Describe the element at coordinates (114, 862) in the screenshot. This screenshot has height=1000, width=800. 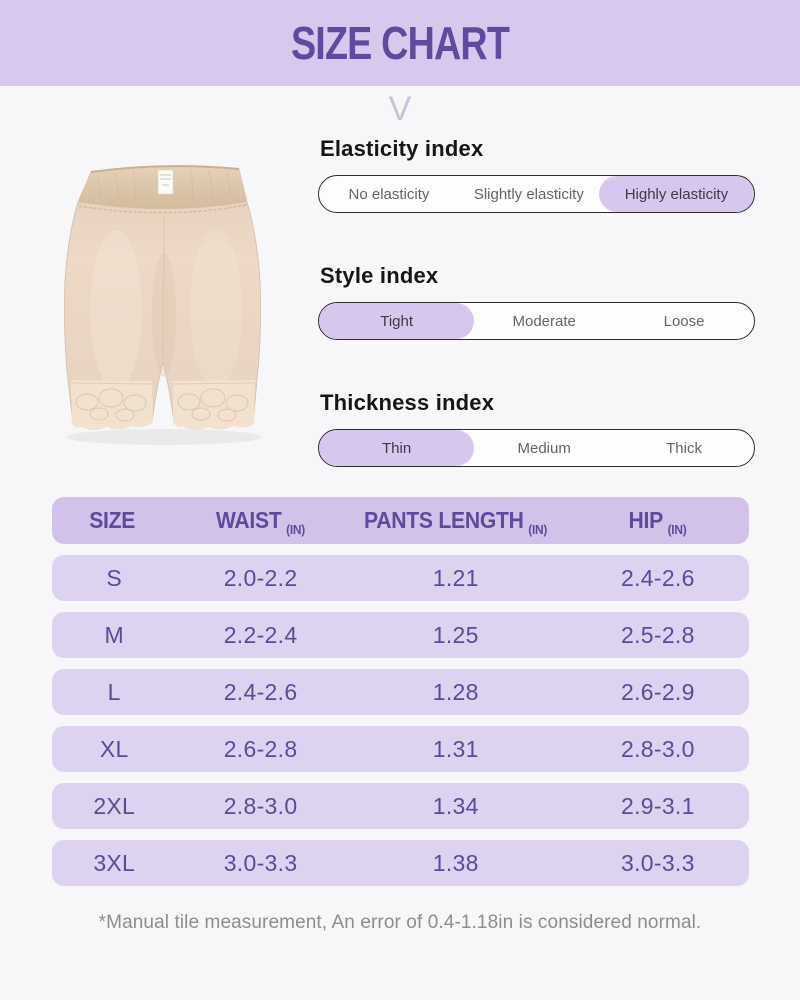
I see `size-cell: 3XL` at that location.